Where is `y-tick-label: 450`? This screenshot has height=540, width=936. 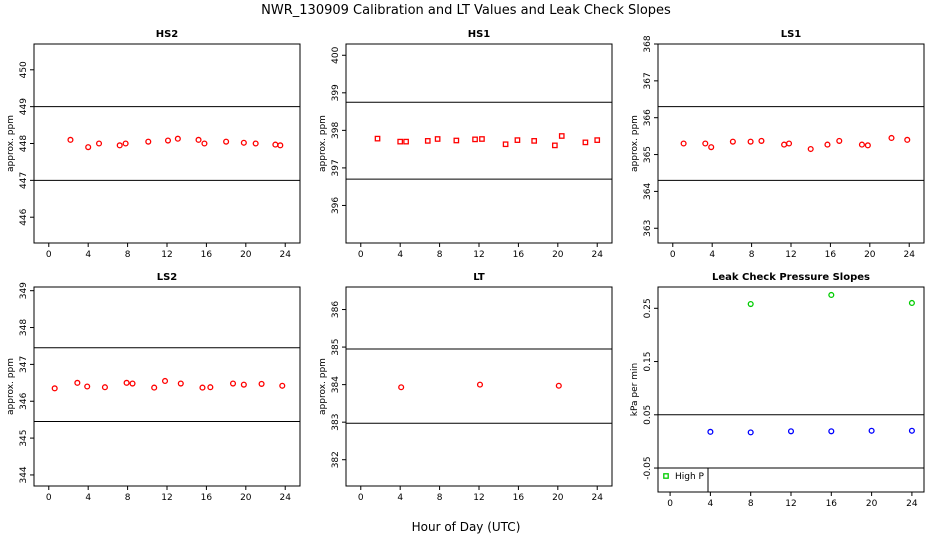 y-tick-label: 450 is located at coordinates (24, 69).